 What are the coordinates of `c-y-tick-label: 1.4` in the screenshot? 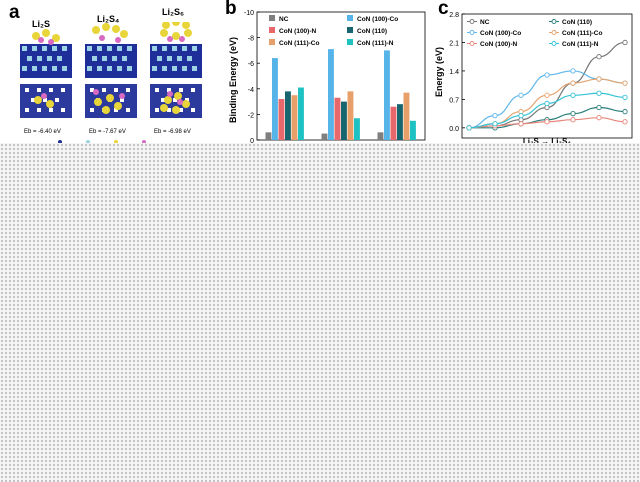 It's located at (454, 72).